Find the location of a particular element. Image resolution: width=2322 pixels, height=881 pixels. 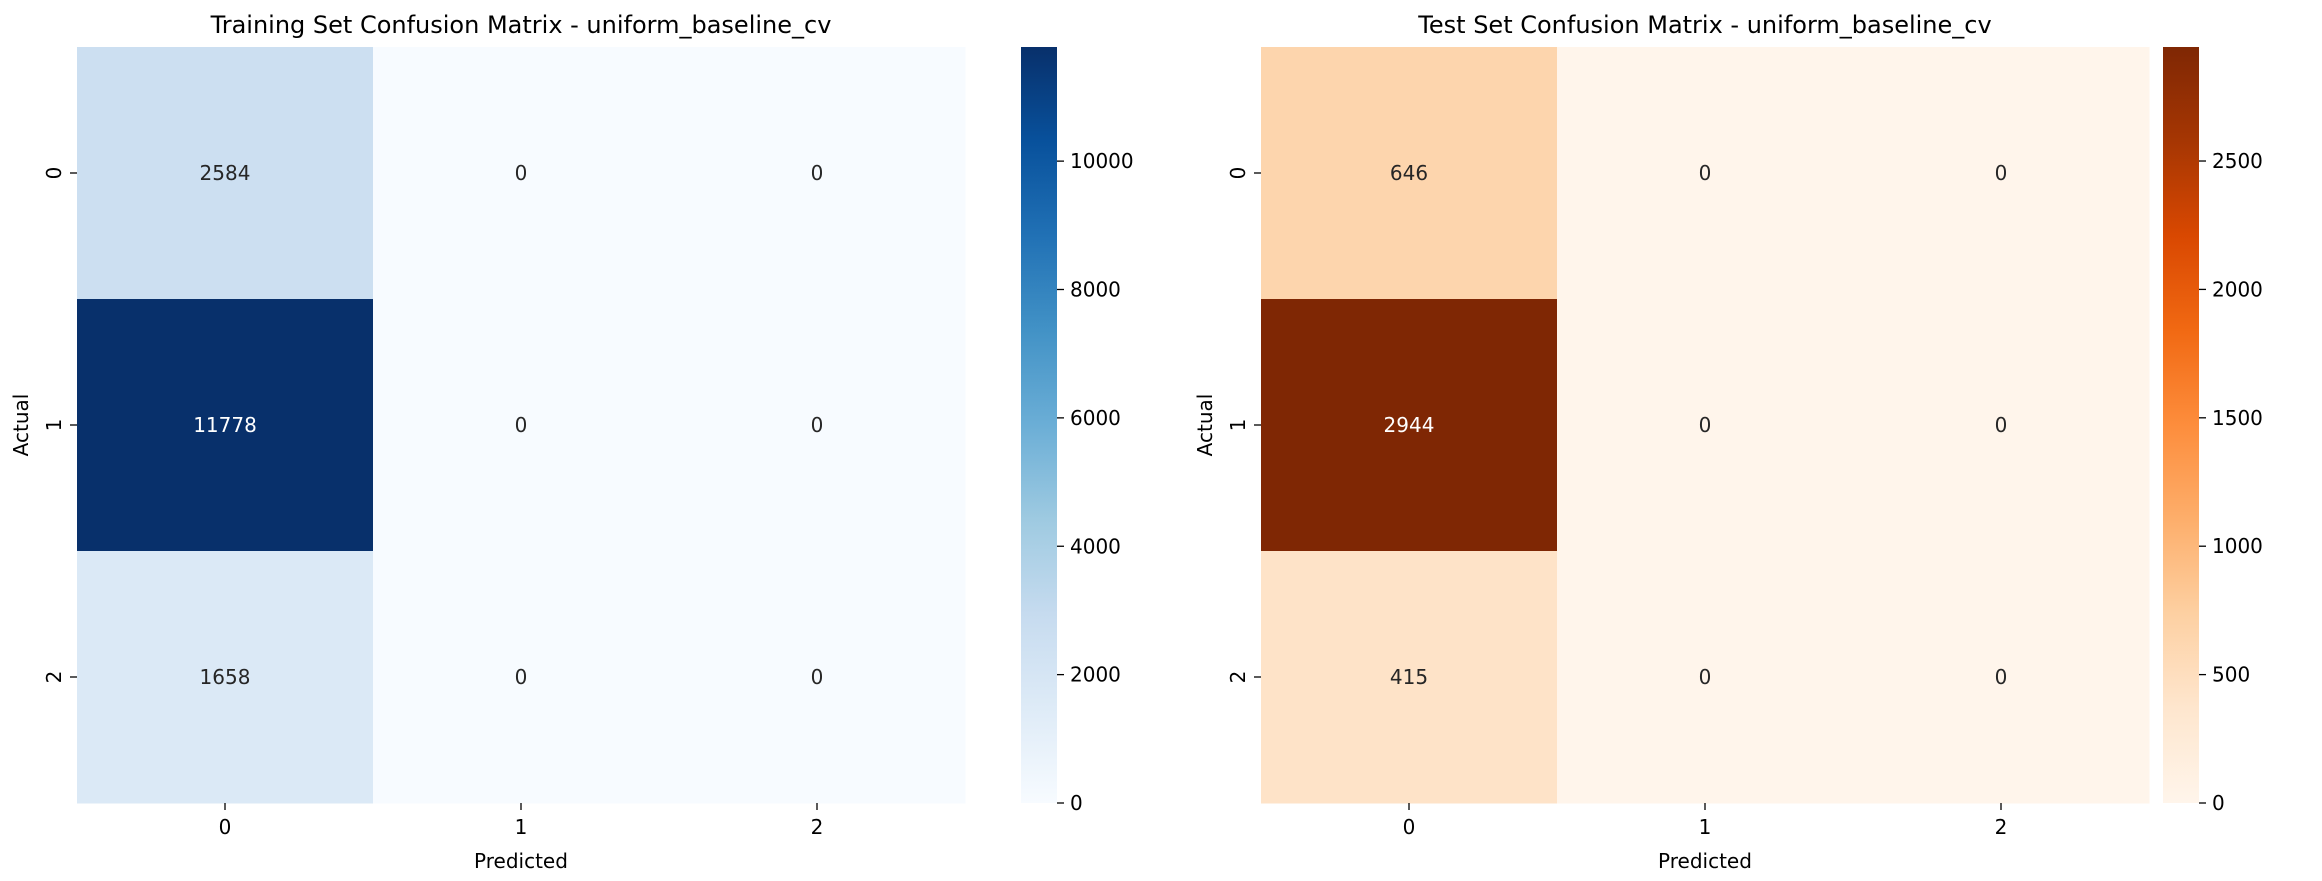

colorbar-tick-label: 1500 is located at coordinates (2237, 418).